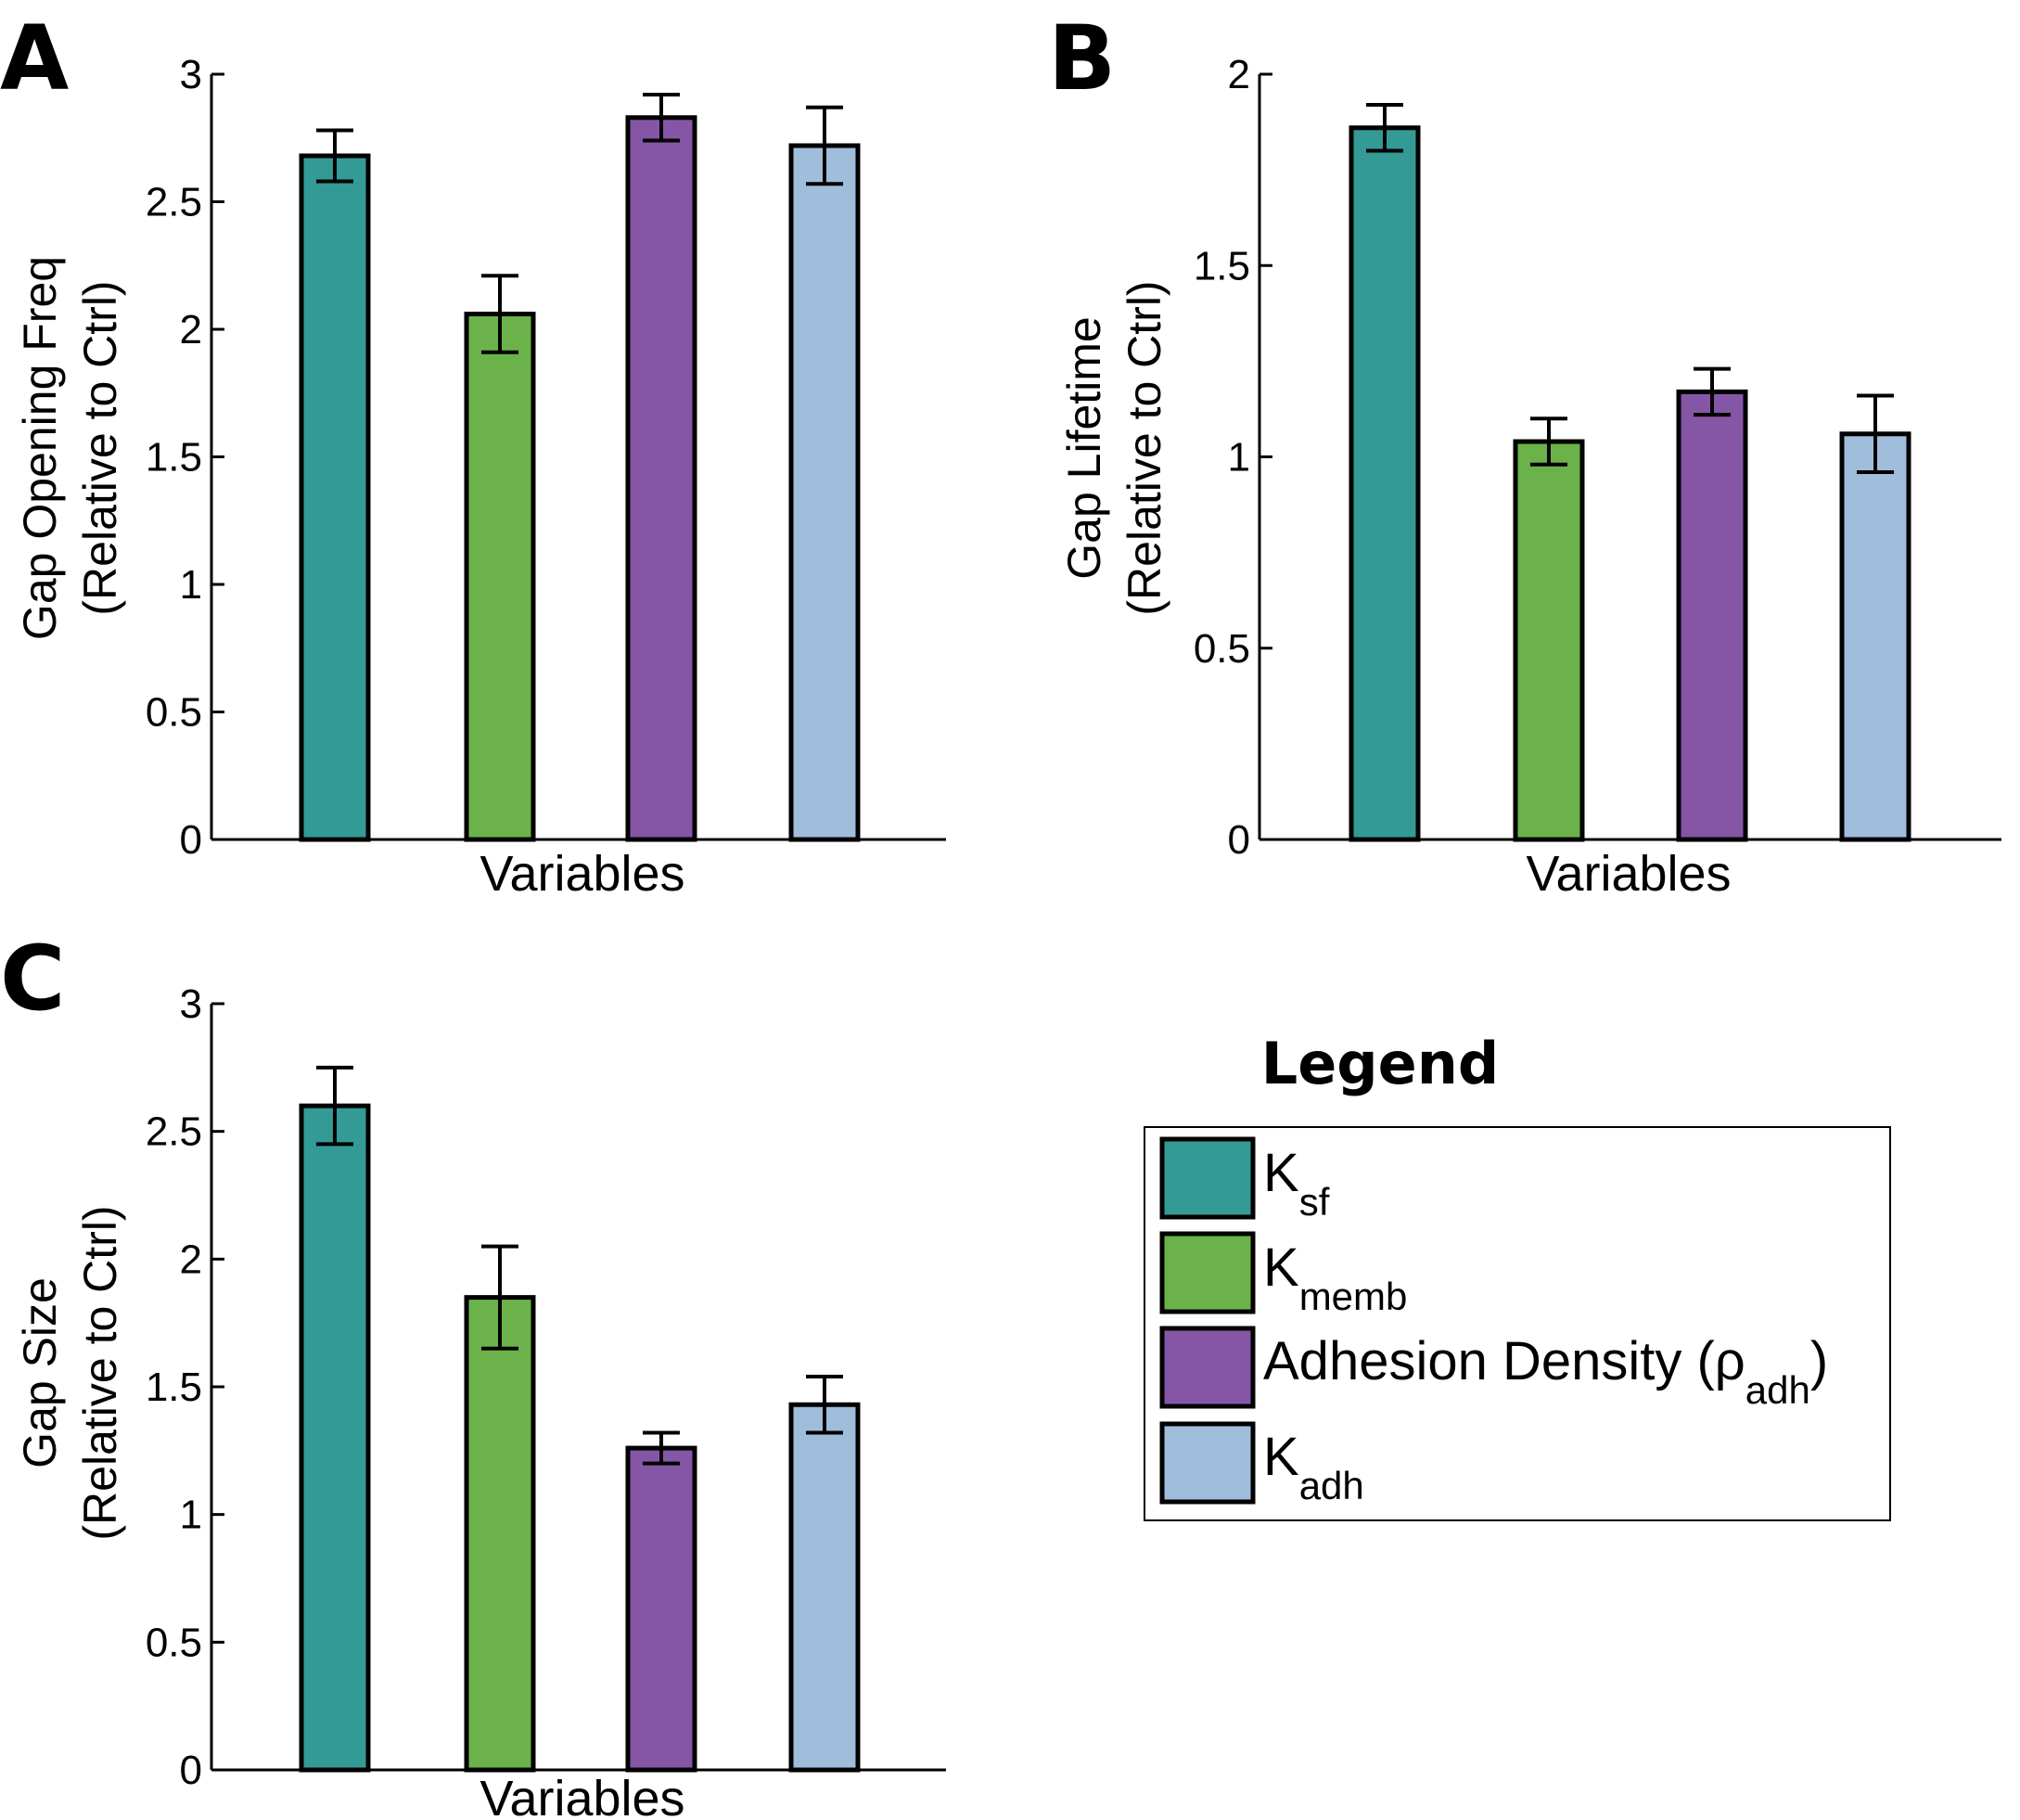 This screenshot has width=2020, height=1820. I want to click on legend-label-kadh: Kadh, so click(1314, 1467).